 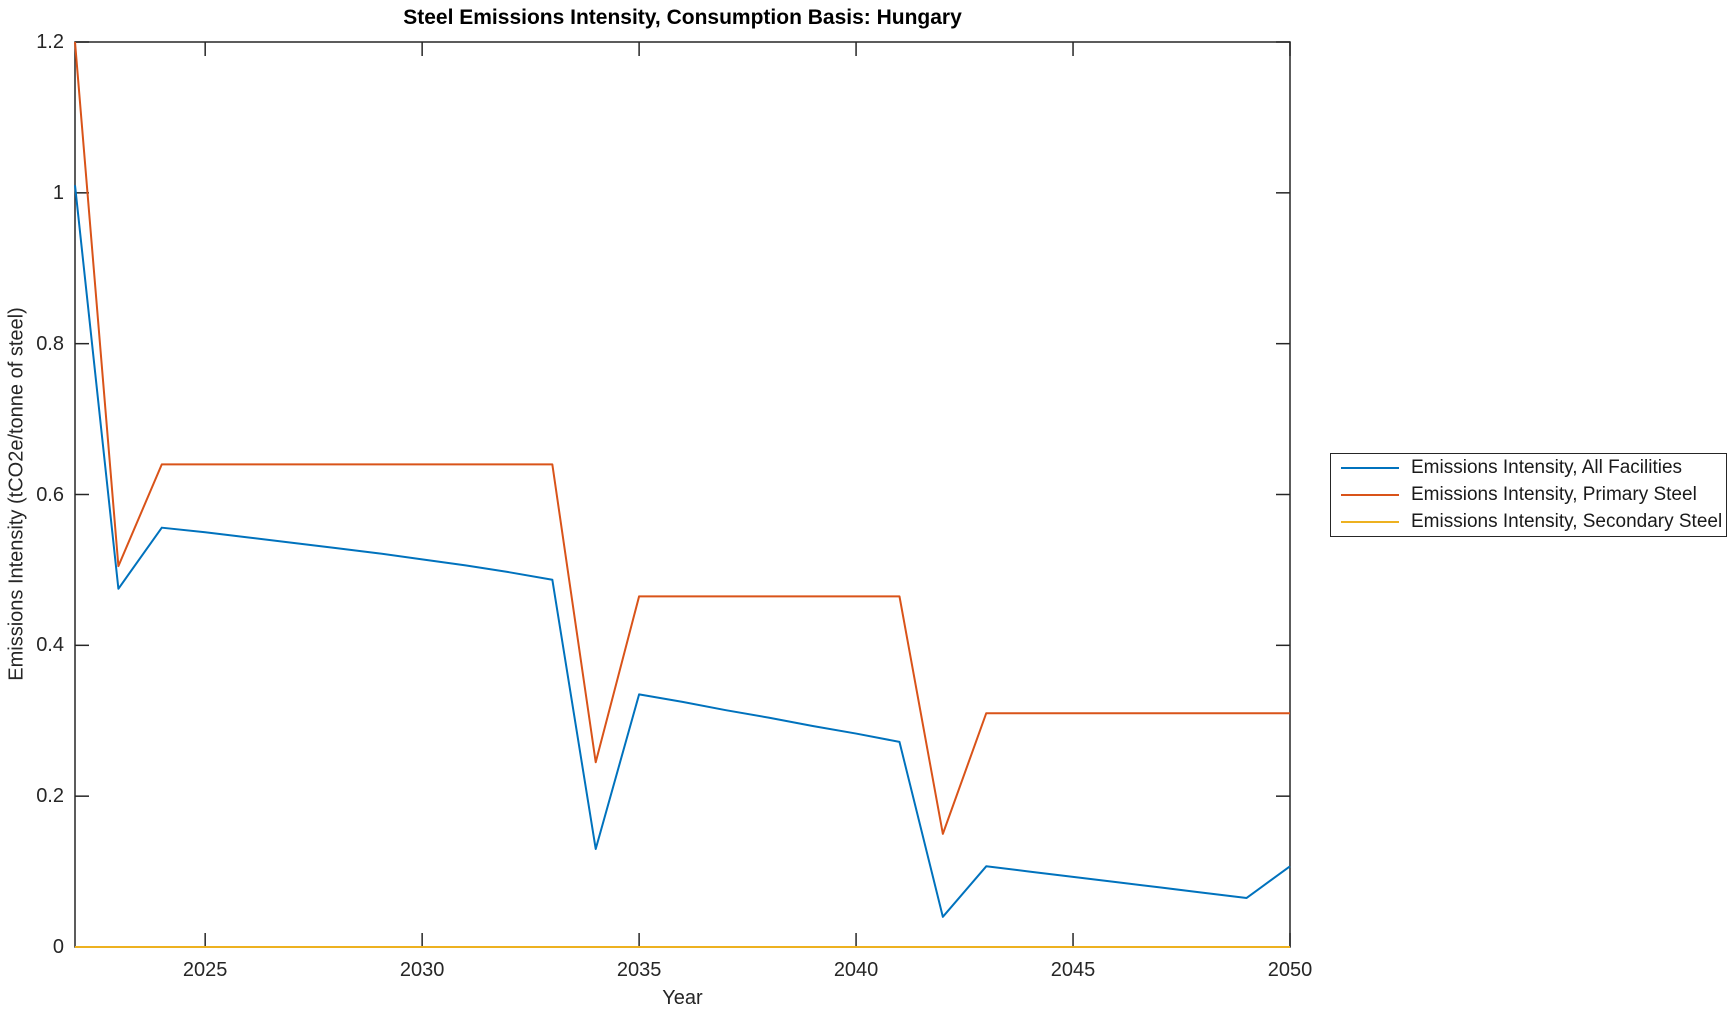 I want to click on y-tick-label: 1.2, so click(x=50, y=42).